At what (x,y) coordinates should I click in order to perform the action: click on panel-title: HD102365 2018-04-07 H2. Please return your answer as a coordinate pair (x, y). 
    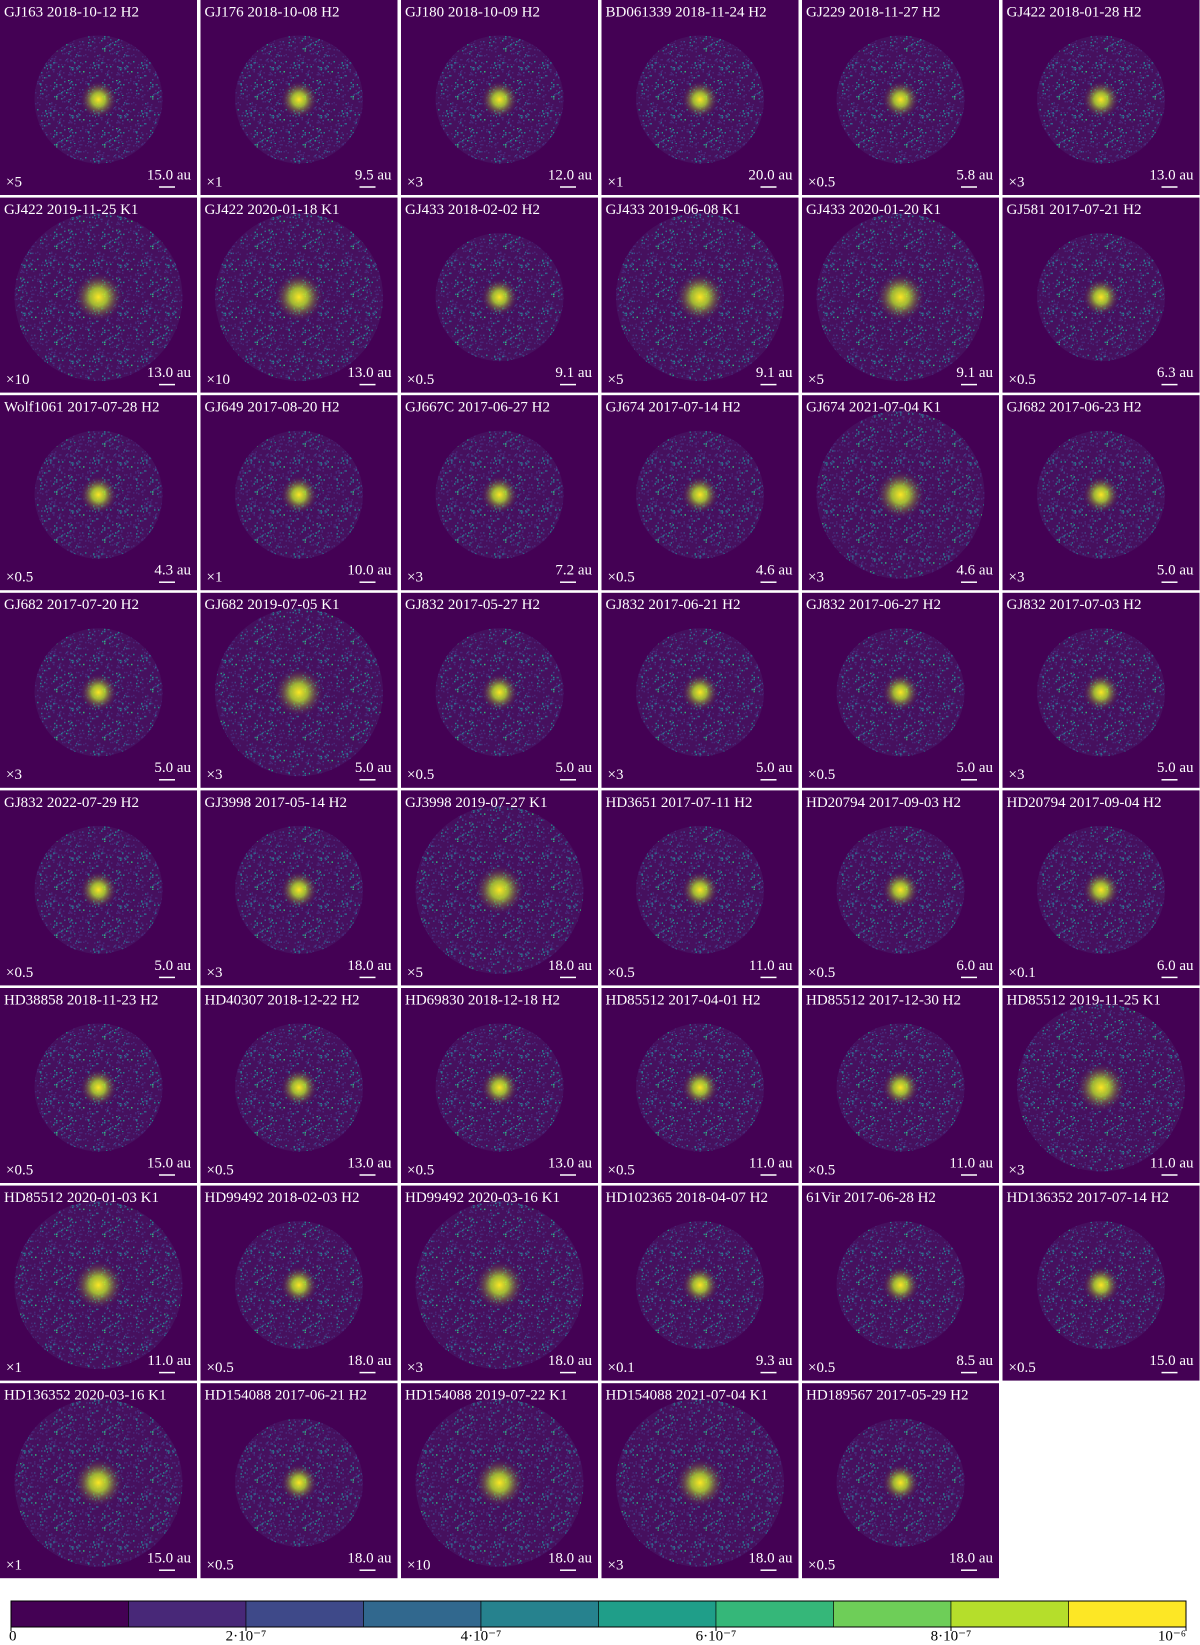
    Looking at the image, I should click on (687, 1198).